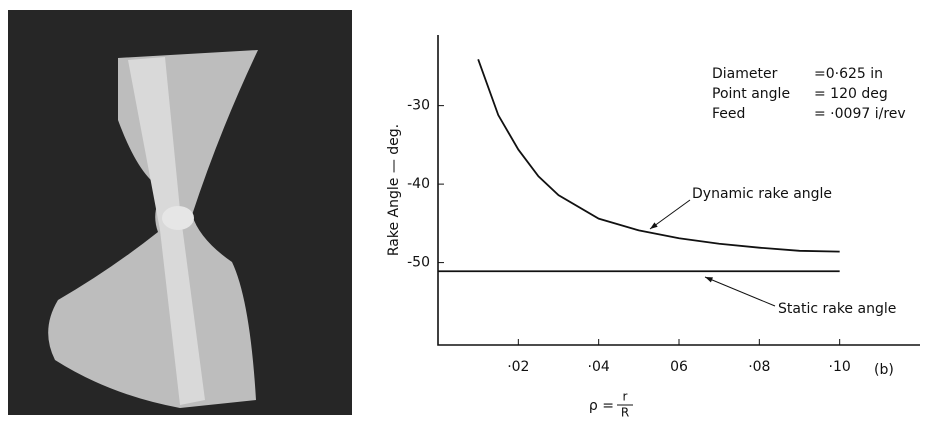 The width and height of the screenshot is (931, 422). Describe the element at coordinates (860, 114) in the screenshot. I see `info-value: = ·0097 i/rev` at that location.